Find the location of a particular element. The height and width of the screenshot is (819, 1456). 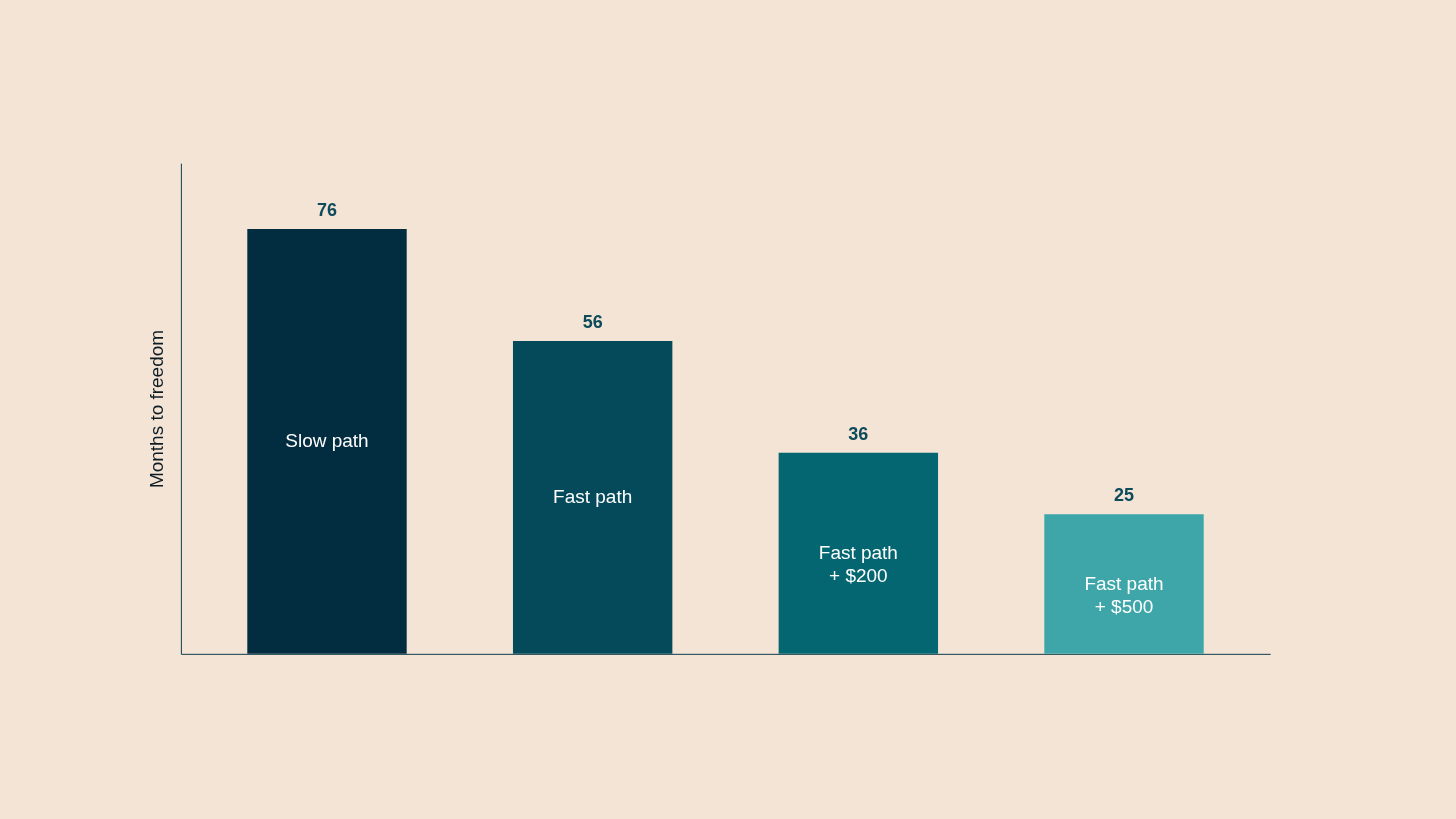

x-tick-label: Slow path is located at coordinates (327, 441).